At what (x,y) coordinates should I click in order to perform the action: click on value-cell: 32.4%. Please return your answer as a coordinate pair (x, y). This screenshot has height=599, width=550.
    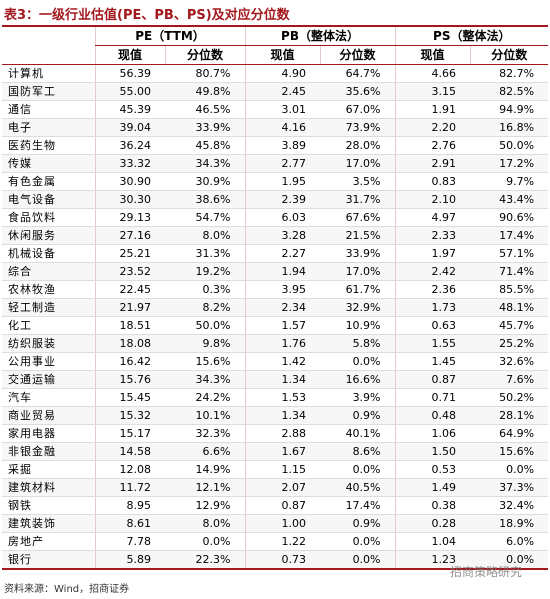
    Looking at the image, I should click on (509, 505).